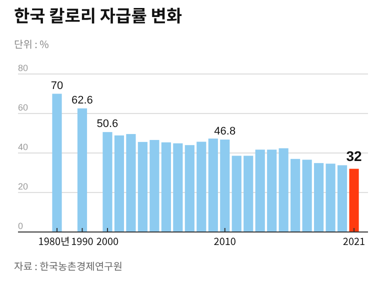  What do you see at coordinates (23, 187) in the screenshot?
I see `y-tick-label: 20` at bounding box center [23, 187].